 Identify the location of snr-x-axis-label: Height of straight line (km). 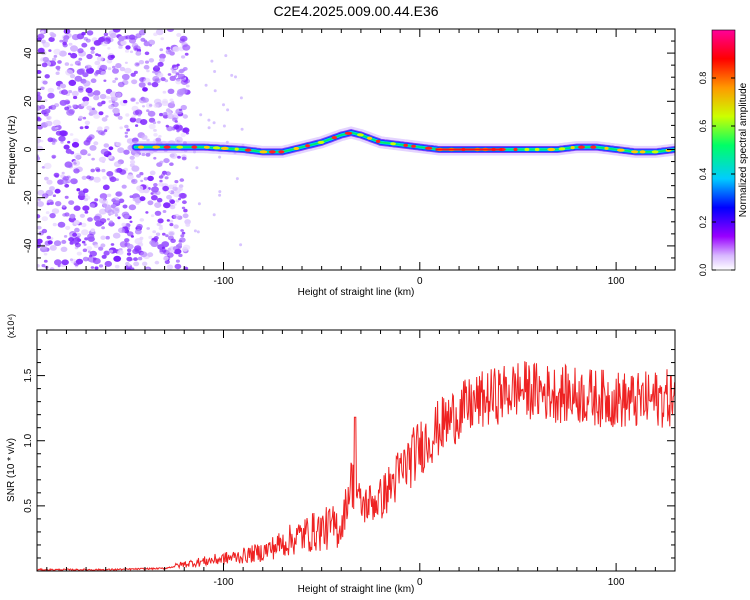
(356, 589).